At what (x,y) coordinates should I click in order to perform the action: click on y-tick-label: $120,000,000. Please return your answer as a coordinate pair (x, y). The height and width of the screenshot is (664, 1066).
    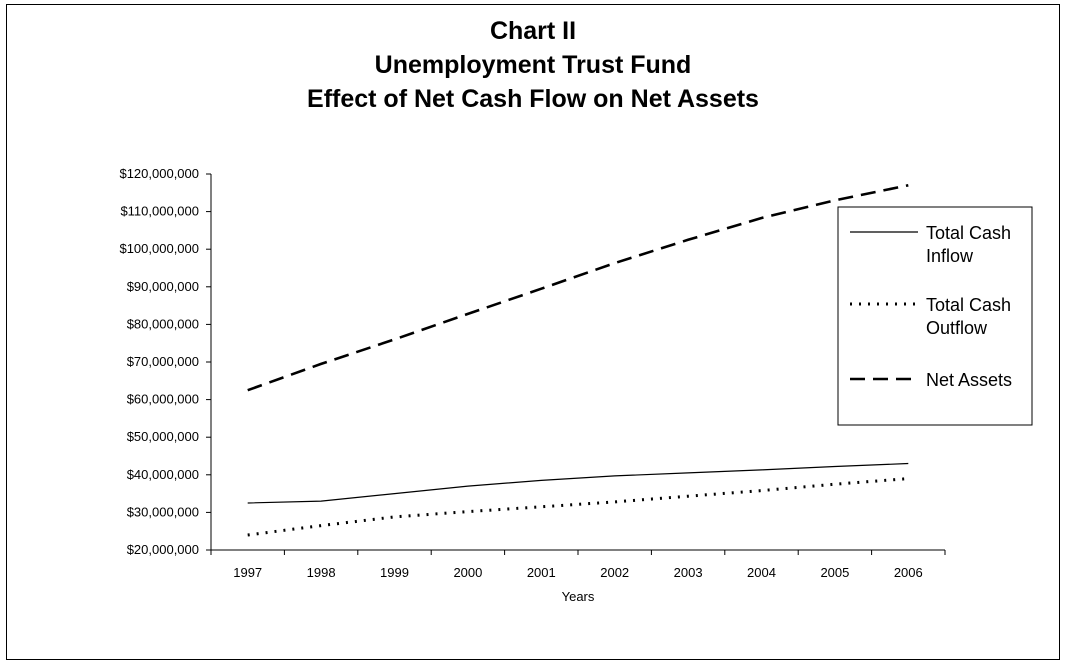
    Looking at the image, I should click on (159, 173).